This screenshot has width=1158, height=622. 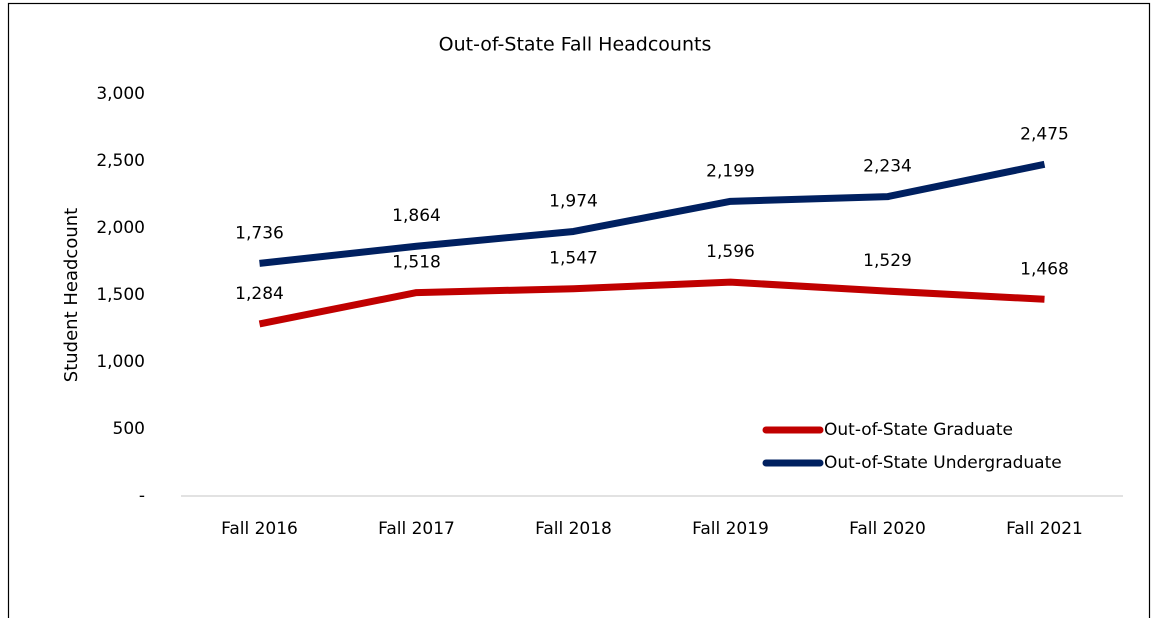 What do you see at coordinates (730, 529) in the screenshot?
I see `x-tick-label: Fall 2019` at bounding box center [730, 529].